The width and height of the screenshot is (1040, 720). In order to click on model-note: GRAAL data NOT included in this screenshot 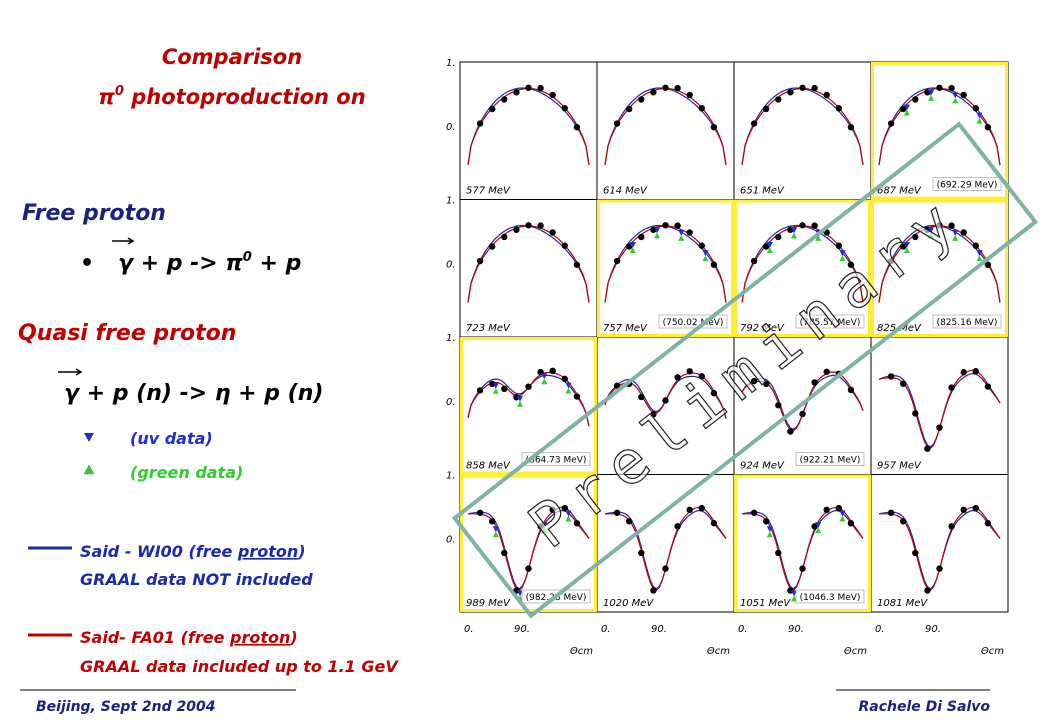, I will do `click(196, 579)`.